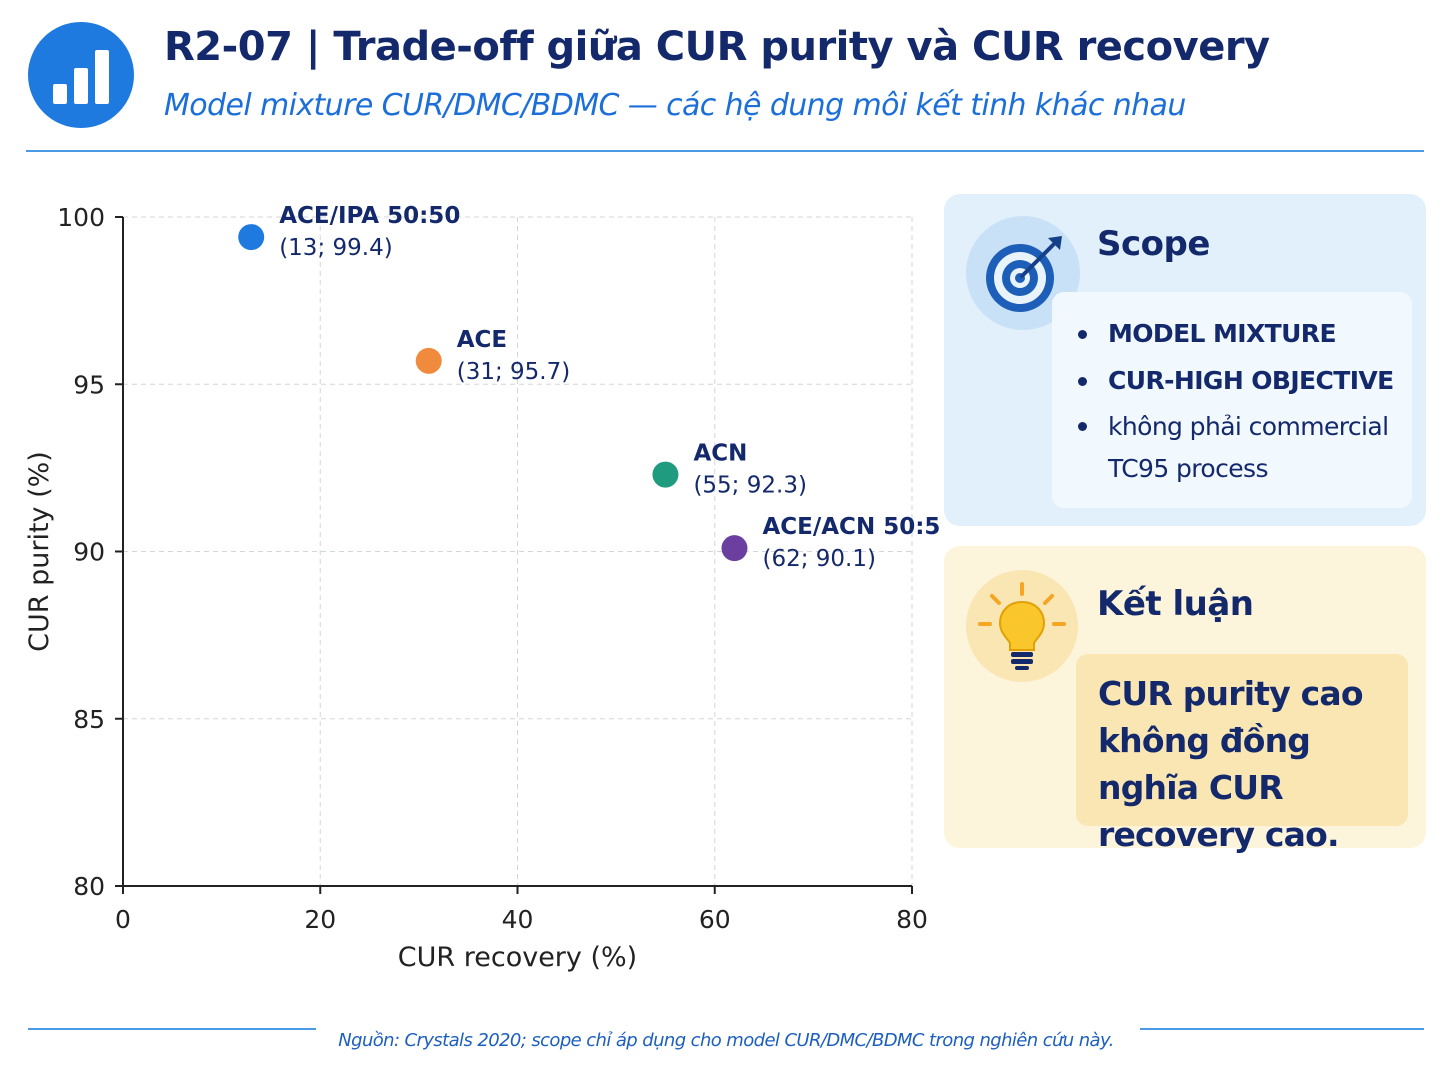 The width and height of the screenshot is (1448, 1086). I want to click on lightbulb-icon, so click(1022, 626).